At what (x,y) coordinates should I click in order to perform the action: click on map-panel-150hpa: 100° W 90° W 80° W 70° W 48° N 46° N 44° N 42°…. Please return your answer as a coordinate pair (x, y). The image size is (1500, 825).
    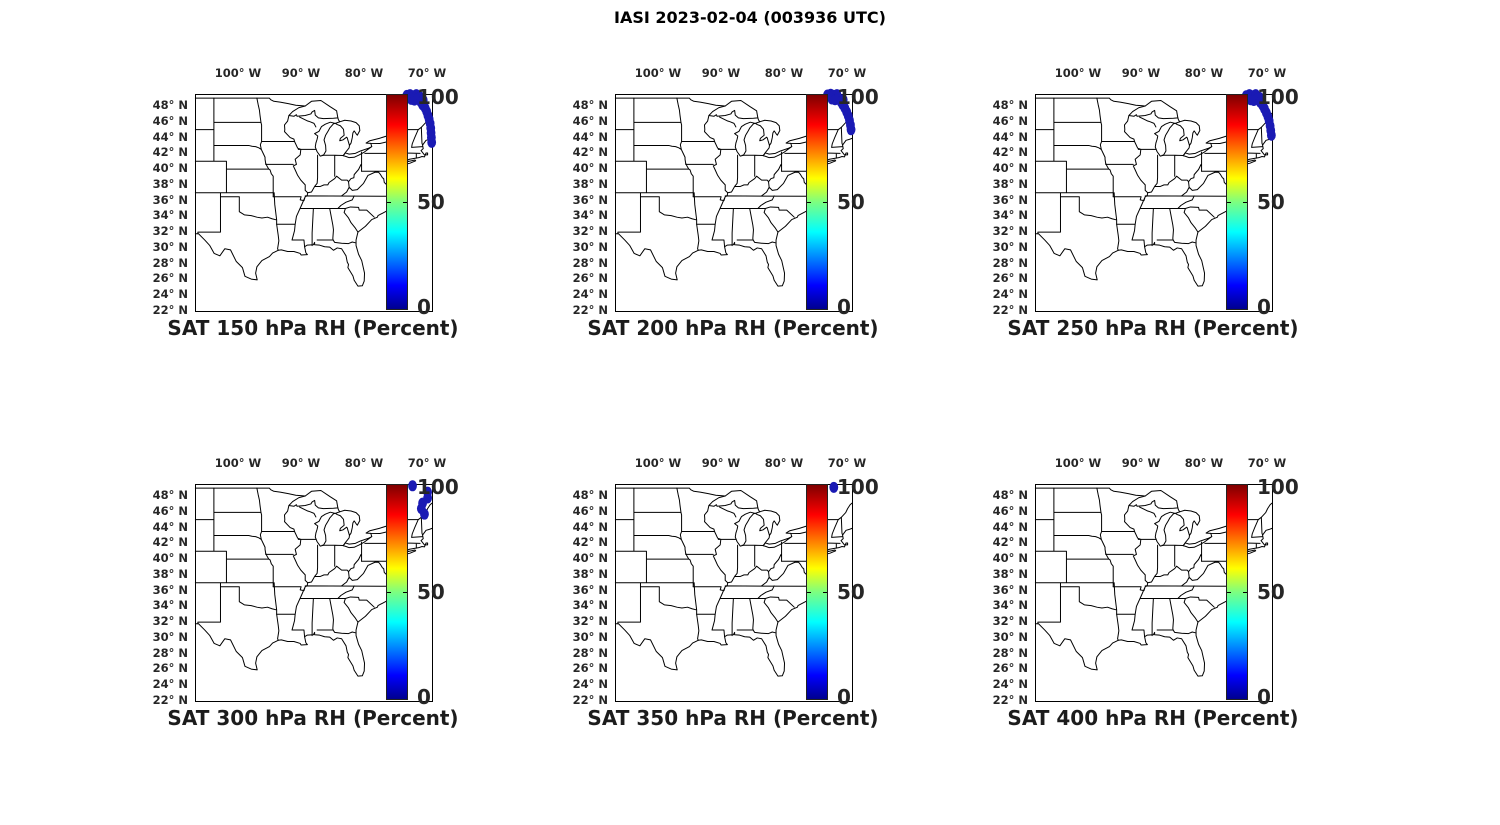
    Looking at the image, I should click on (340, 209).